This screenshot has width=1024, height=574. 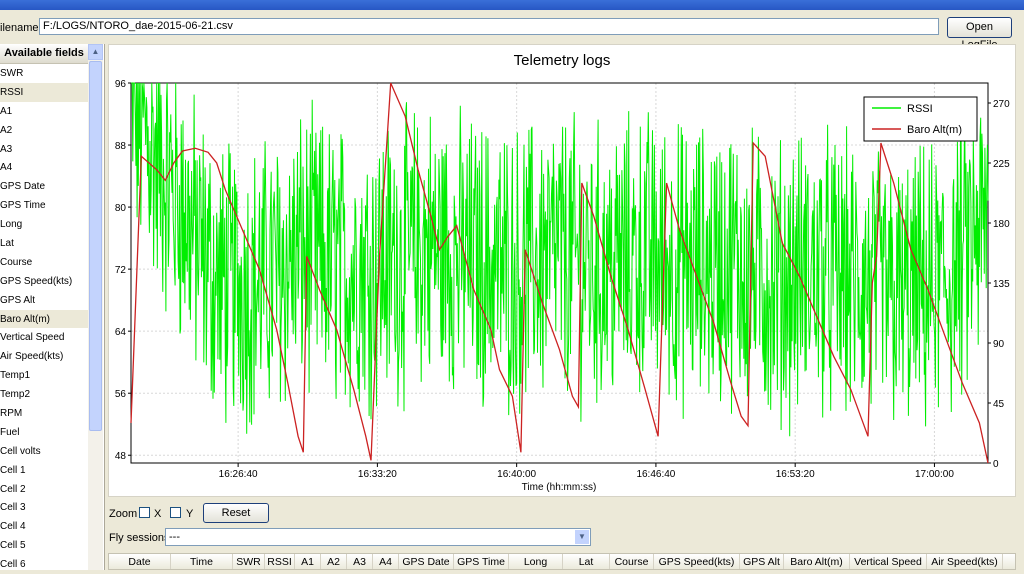 I want to click on column-header: RSSI, so click(x=280, y=561).